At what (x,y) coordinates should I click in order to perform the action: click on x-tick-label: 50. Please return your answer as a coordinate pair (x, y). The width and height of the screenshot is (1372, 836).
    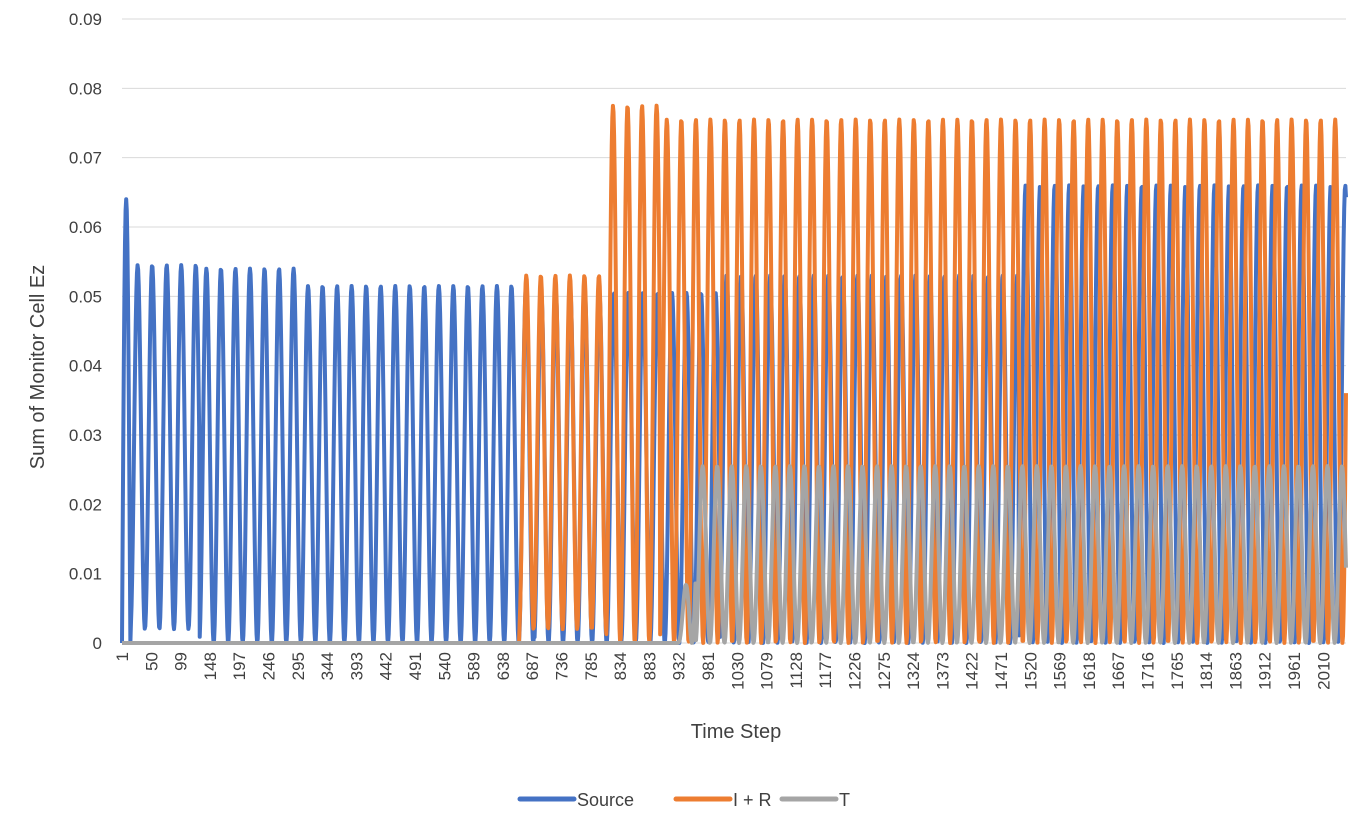
    Looking at the image, I should click on (151, 661).